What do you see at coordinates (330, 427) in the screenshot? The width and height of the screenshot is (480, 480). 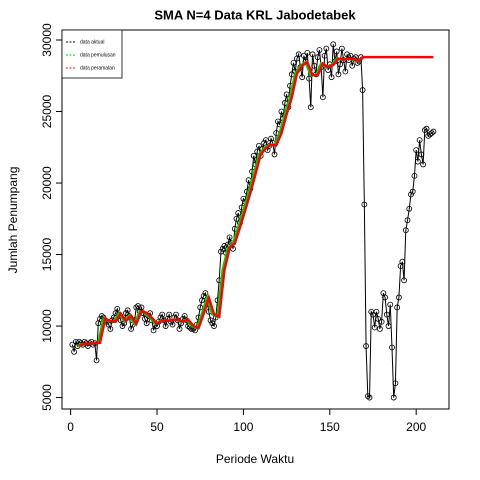 I see `x-tick-label: 150` at bounding box center [330, 427].